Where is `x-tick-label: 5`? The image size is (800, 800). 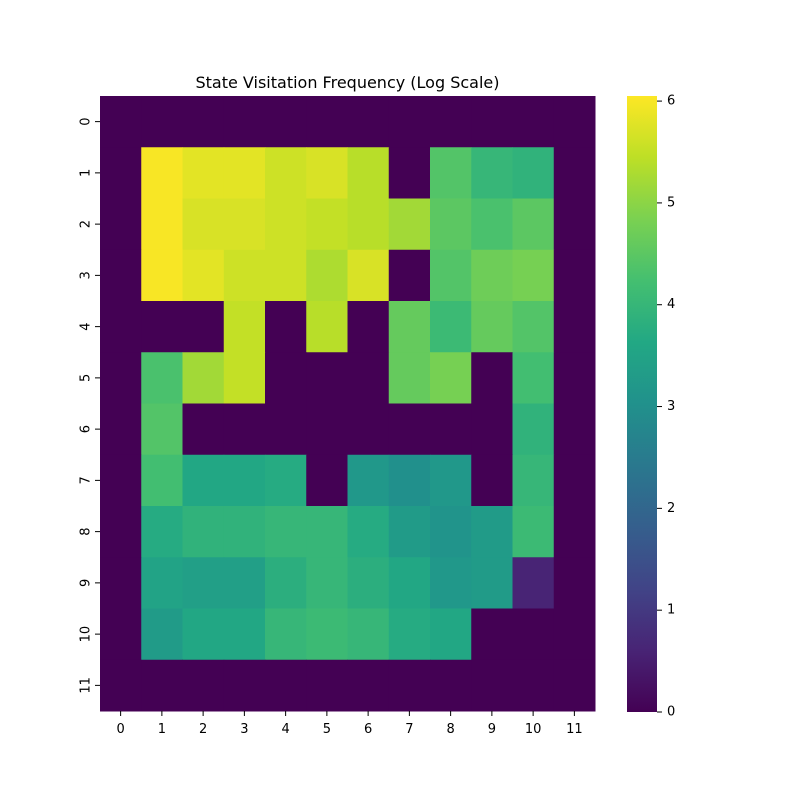
x-tick-label: 5 is located at coordinates (327, 729).